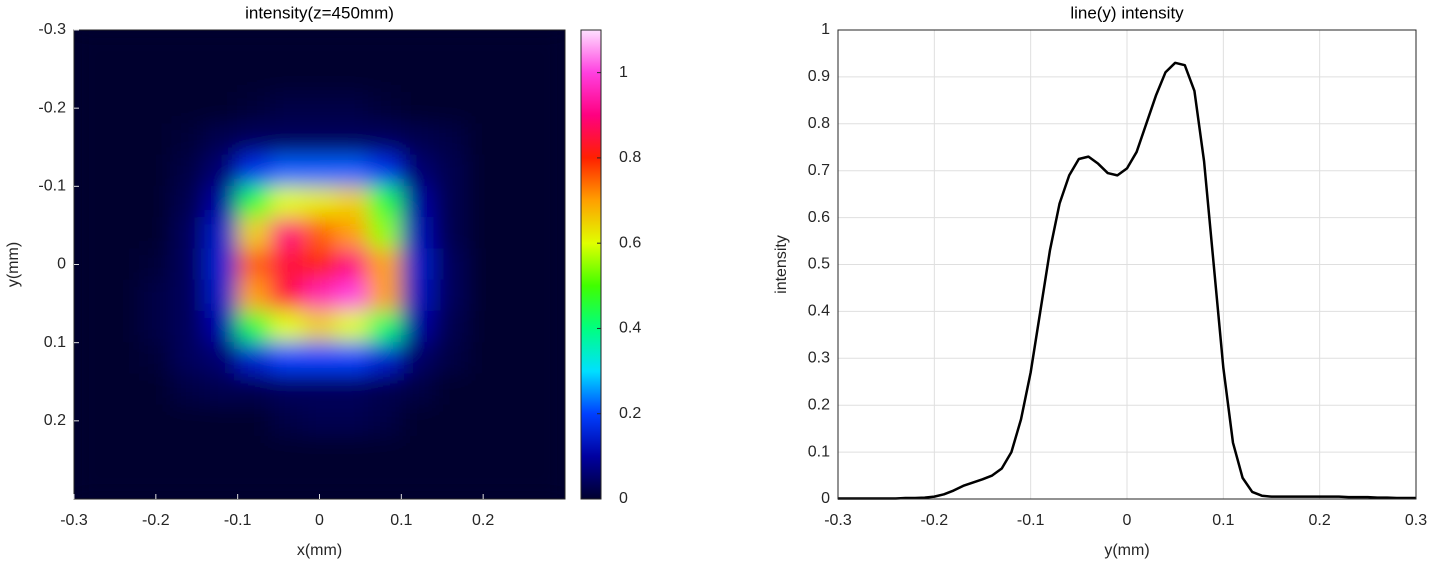  Describe the element at coordinates (61, 264) in the screenshot. I see `y-tick-label: 0` at that location.